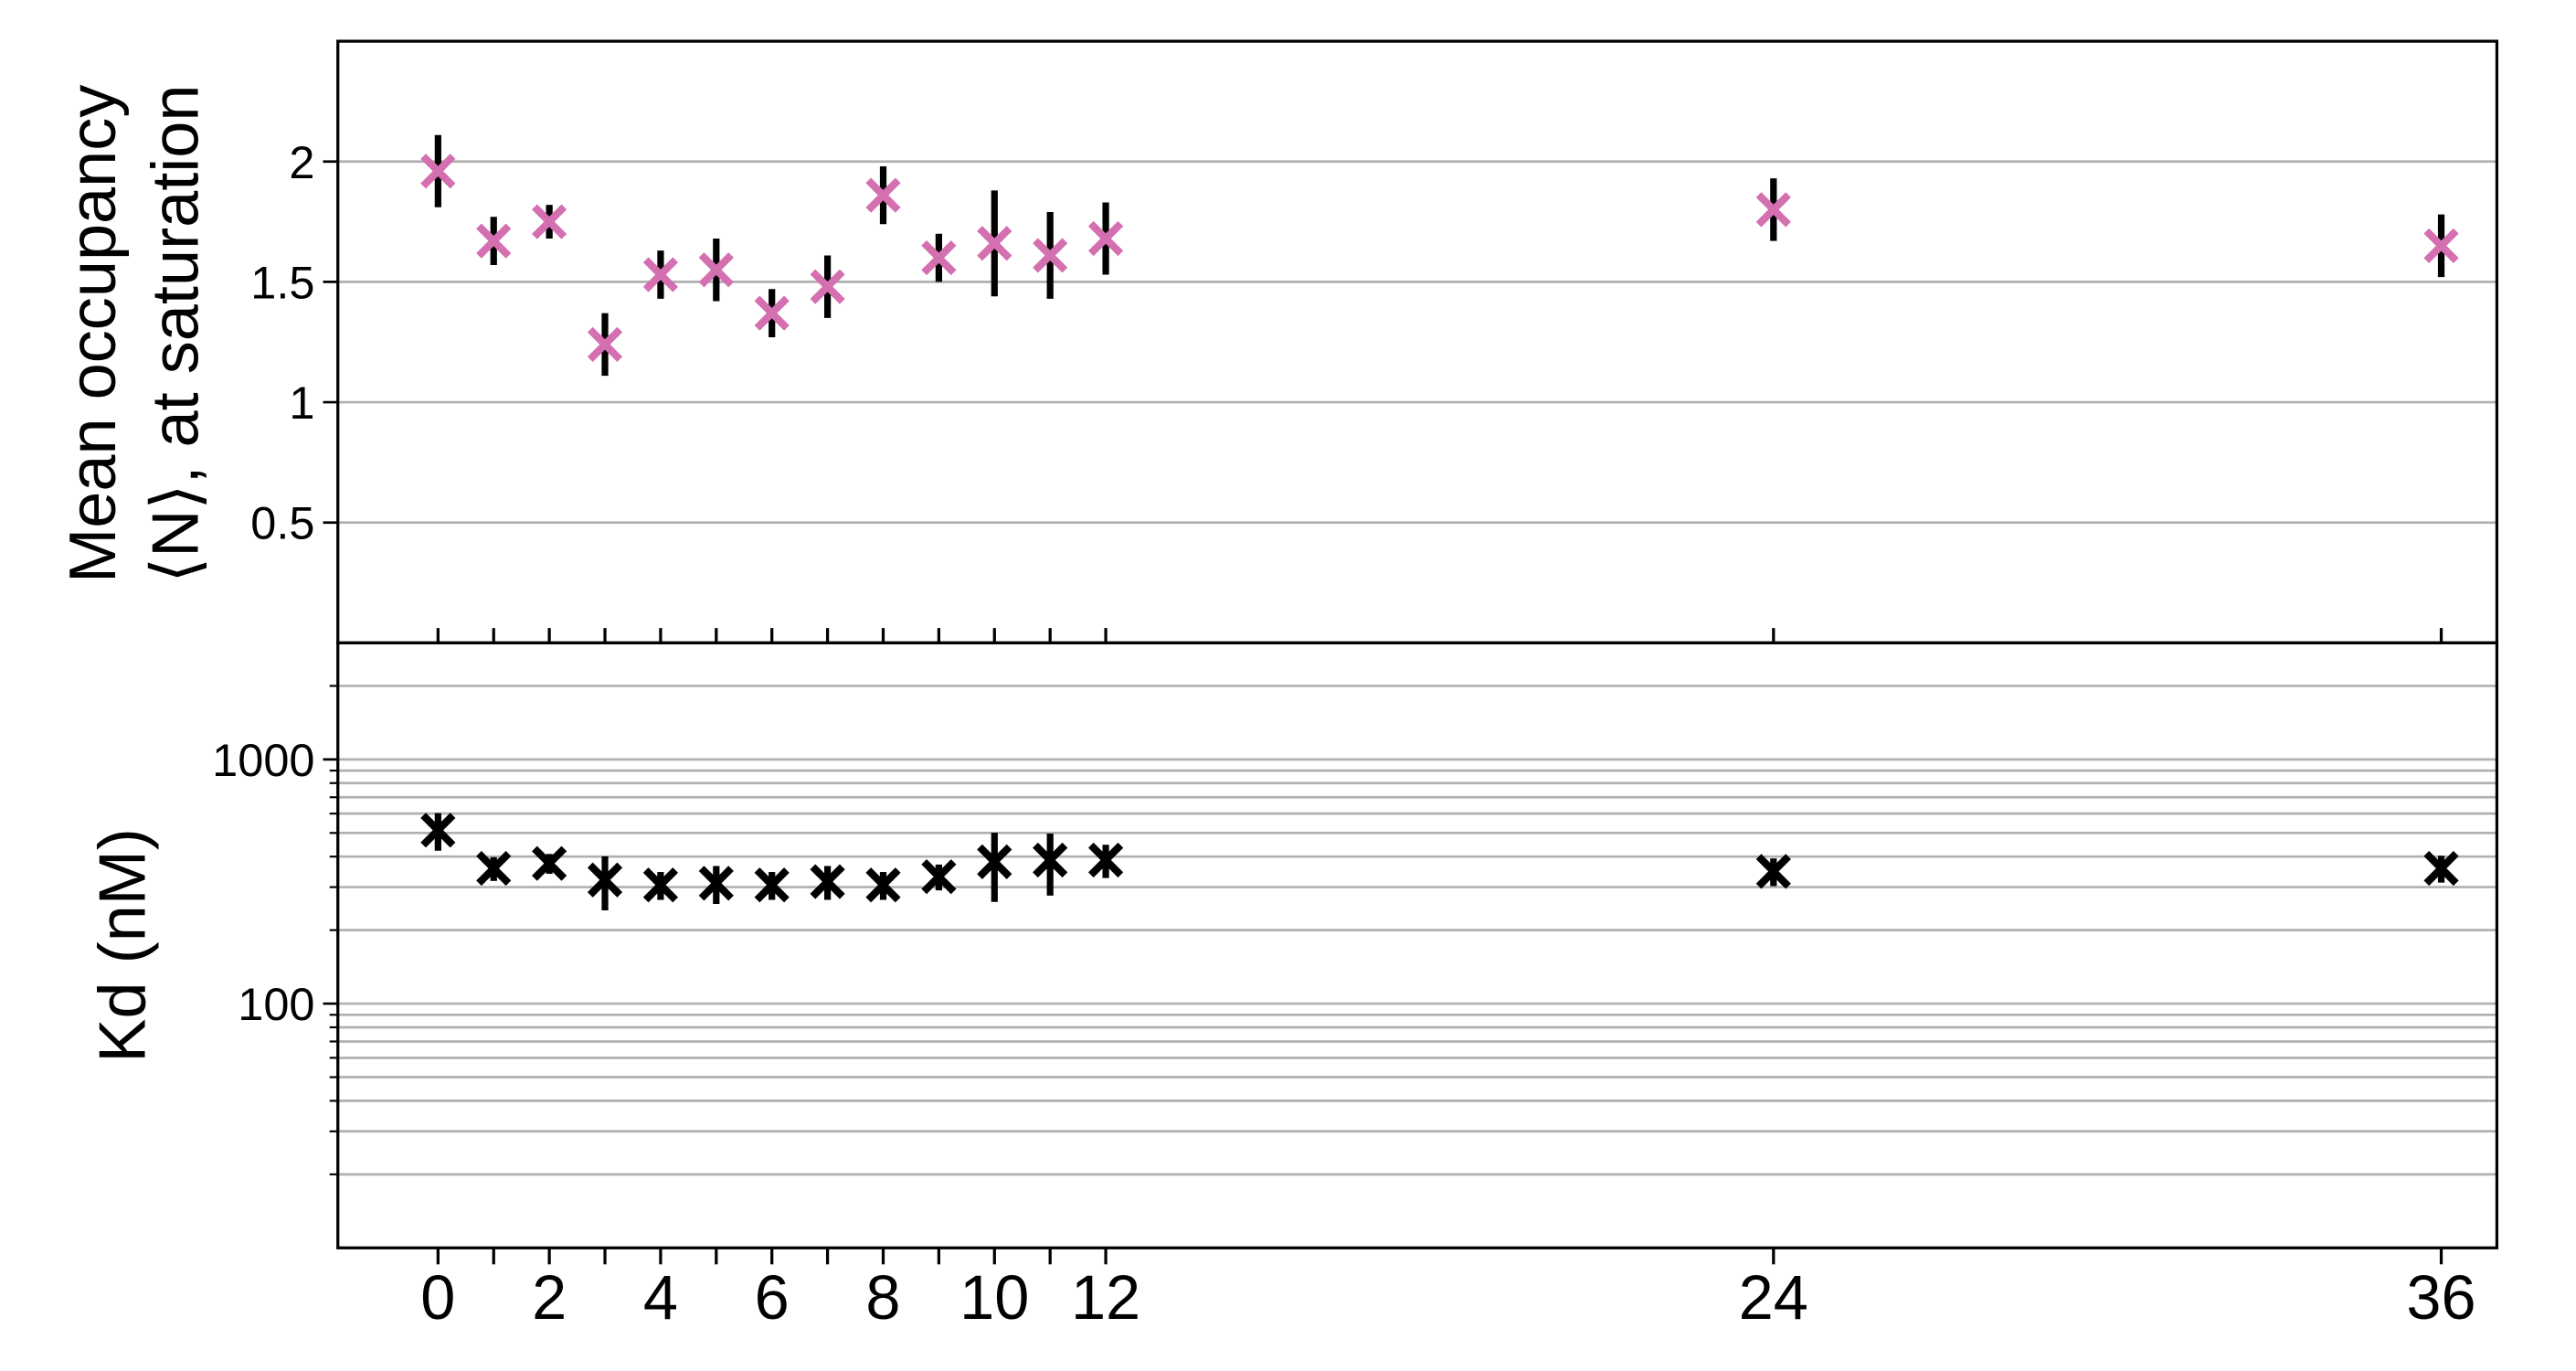  Describe the element at coordinates (93, 334) in the screenshot. I see `y-axis-label: Mean occupancy` at that location.